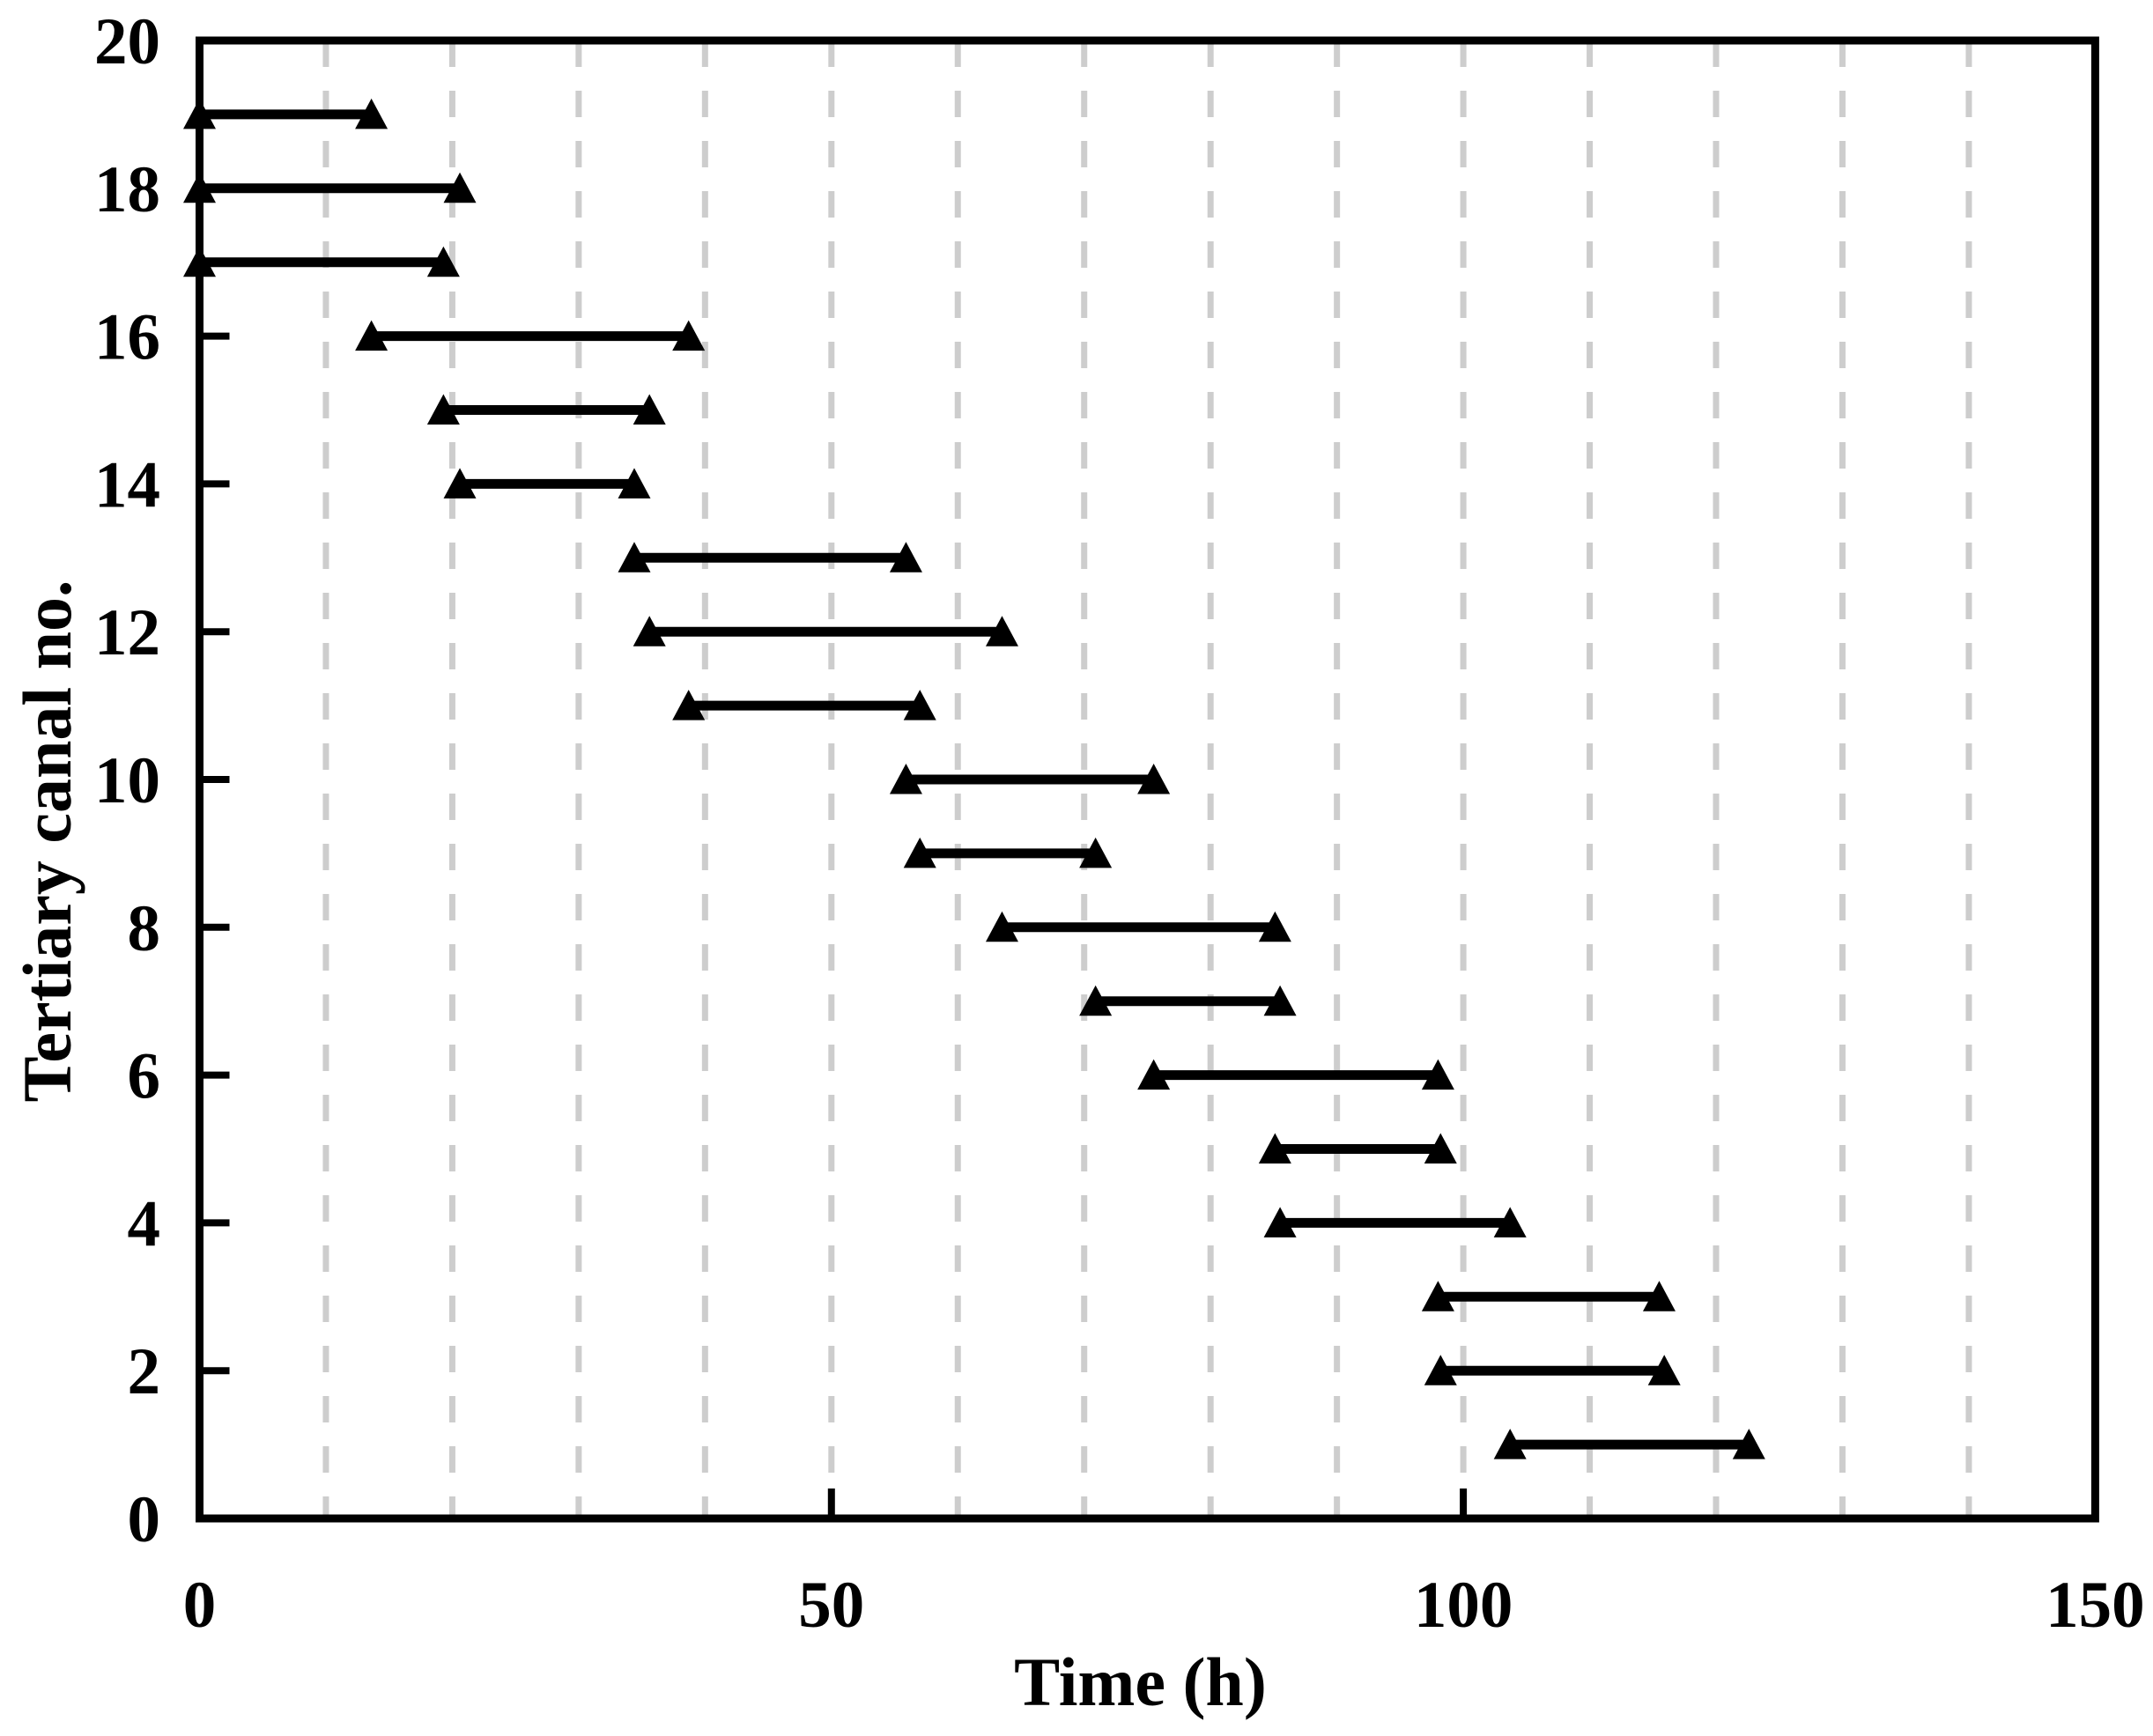  Describe the element at coordinates (200, 1605) in the screenshot. I see `x-tick-label-0: 0` at that location.